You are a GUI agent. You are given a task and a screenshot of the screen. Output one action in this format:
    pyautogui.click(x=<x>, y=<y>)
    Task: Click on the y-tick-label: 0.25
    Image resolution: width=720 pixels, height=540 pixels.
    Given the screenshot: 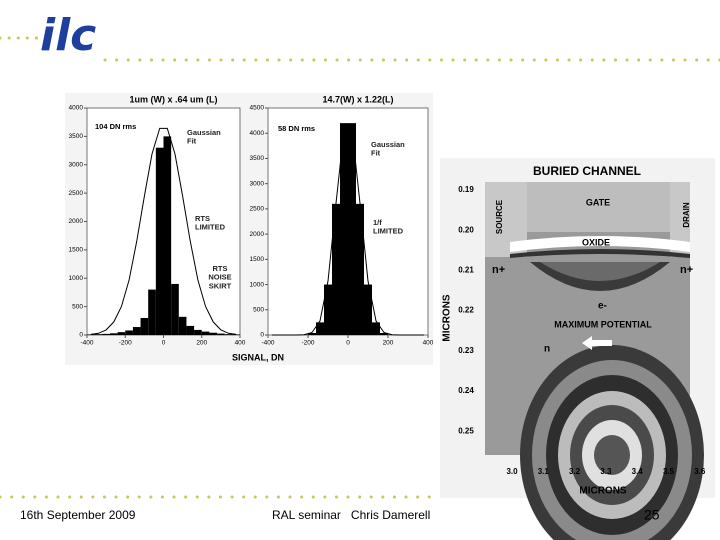 What is the action you would take?
    pyautogui.click(x=466, y=430)
    